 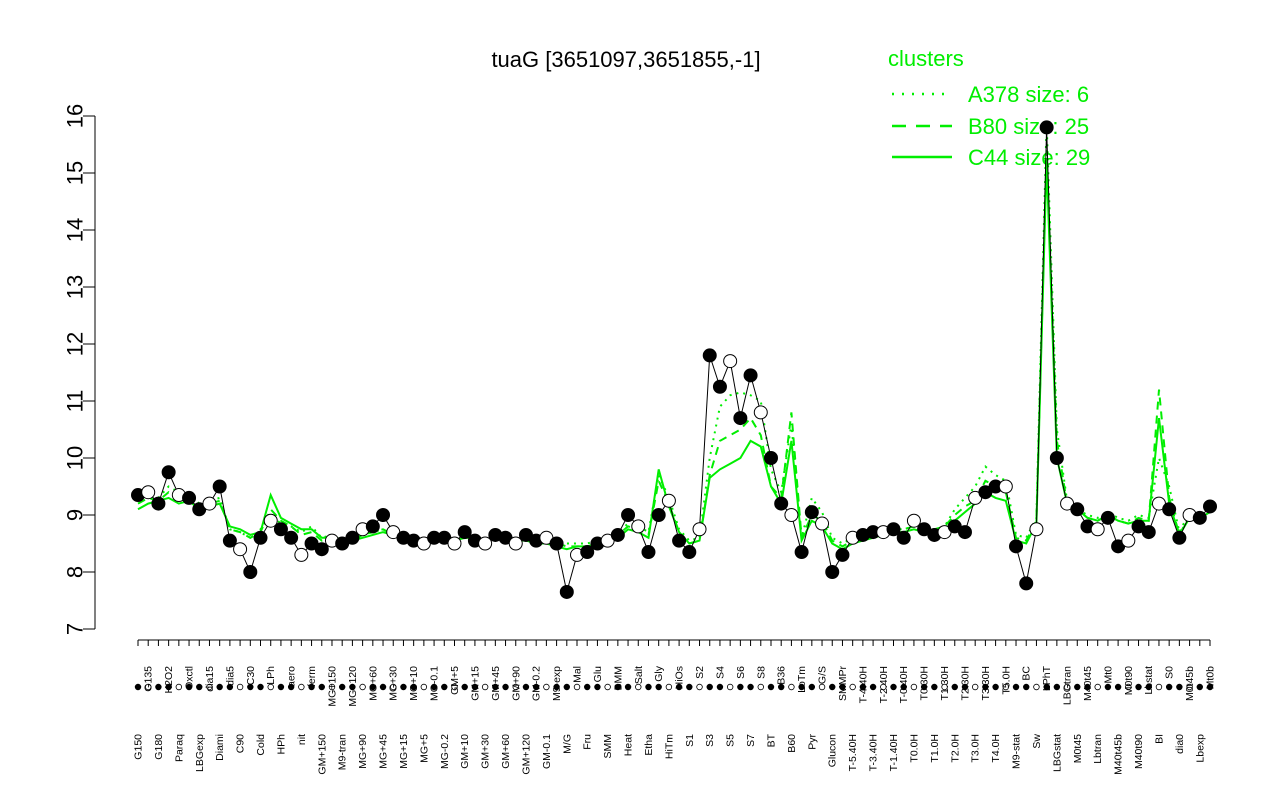 What do you see at coordinates (261, 745) in the screenshot?
I see `x-tick-label: Cold` at bounding box center [261, 745].